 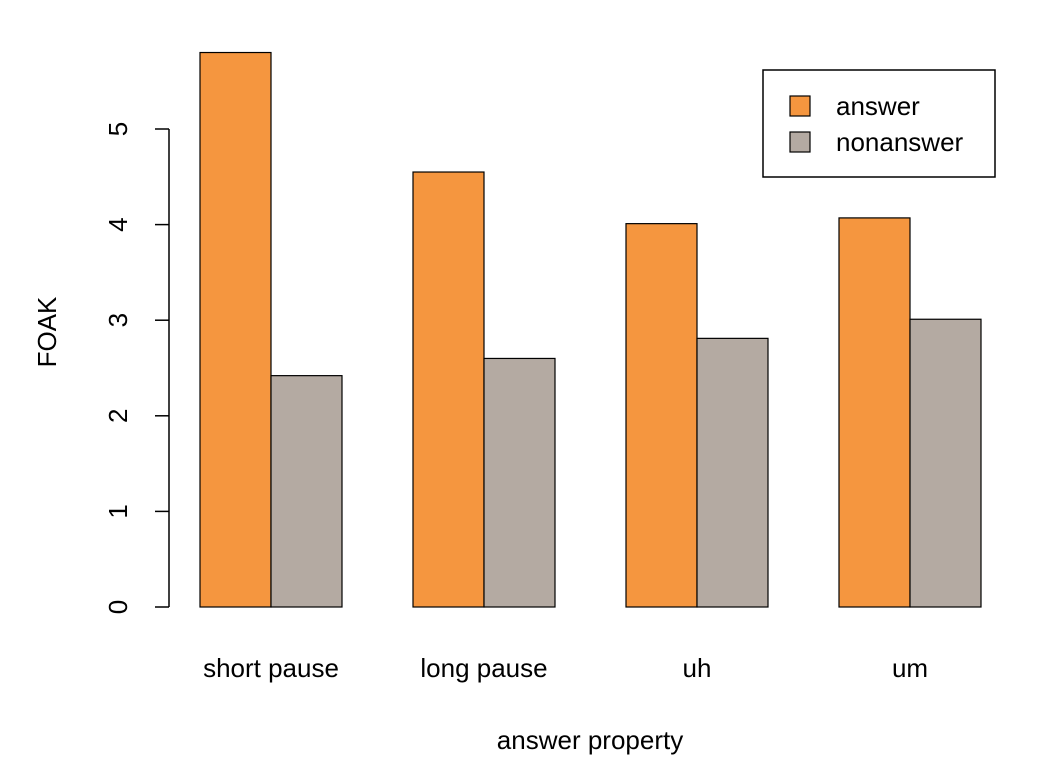 What do you see at coordinates (565, 668) in the screenshot?
I see `category-labels: short pause long pause uh um` at bounding box center [565, 668].